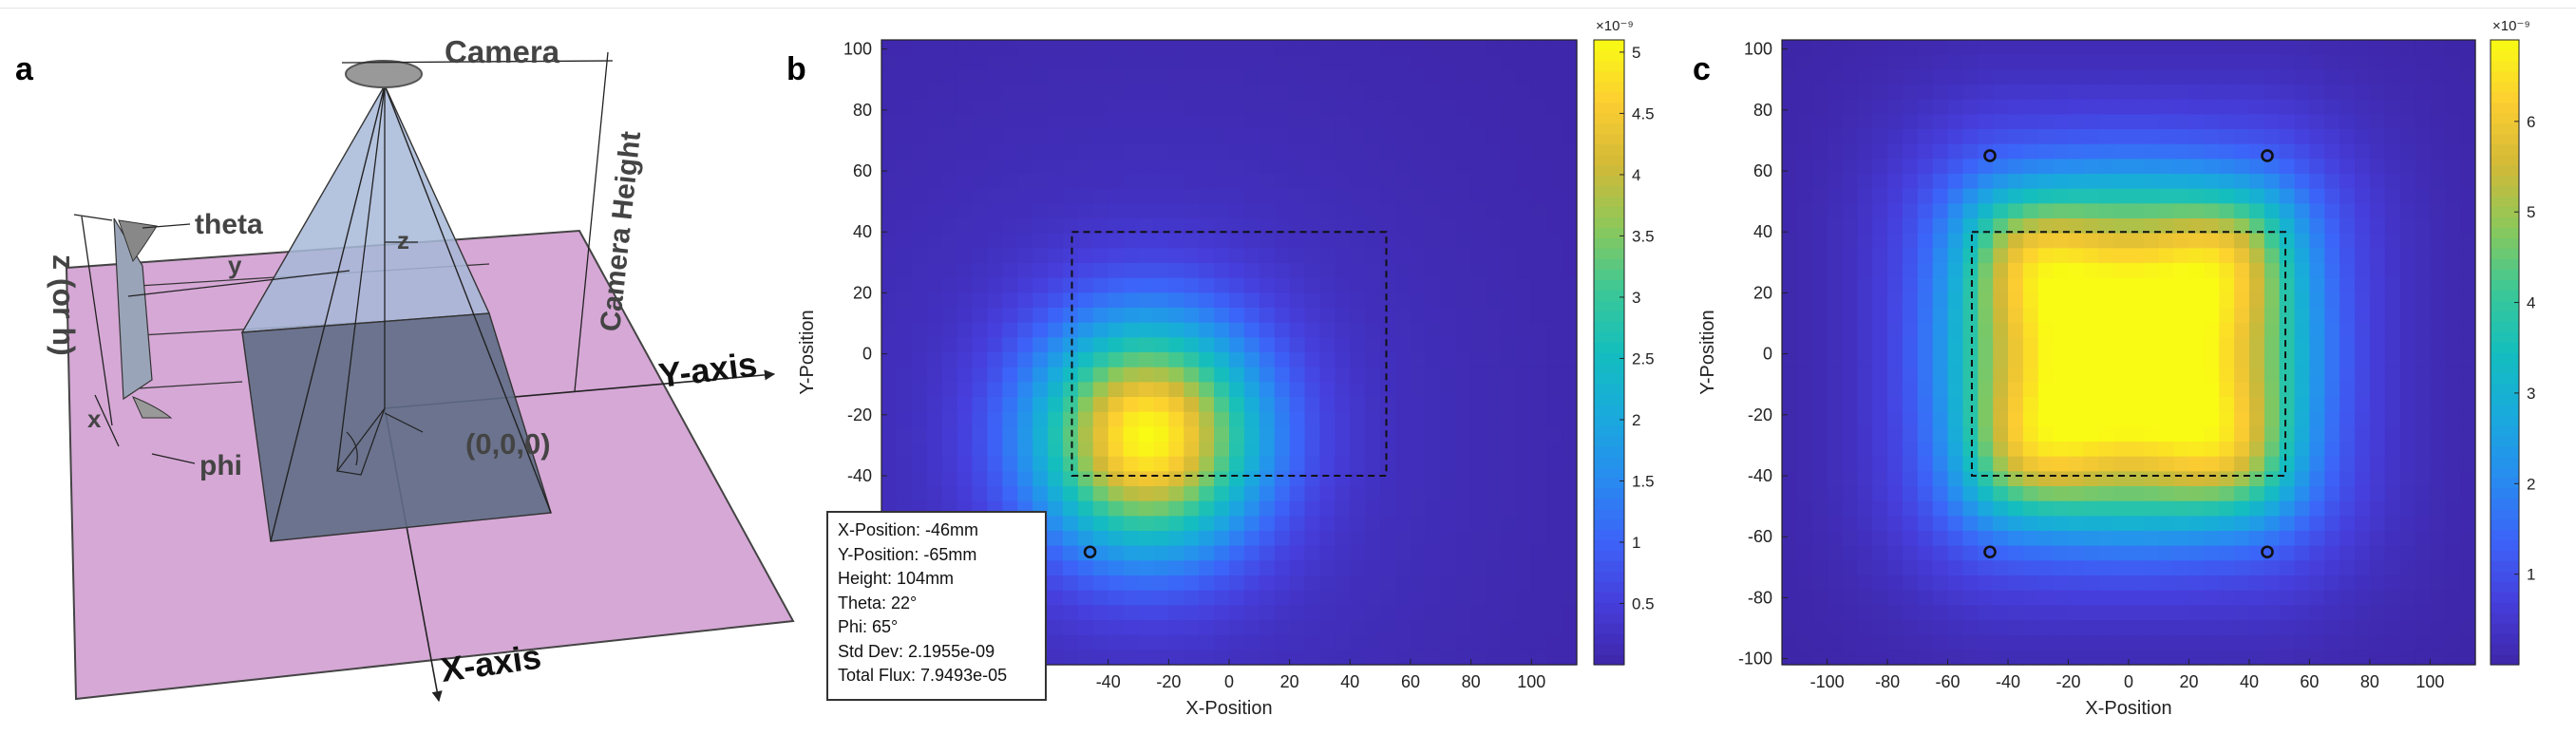 The height and width of the screenshot is (735, 2576). What do you see at coordinates (2531, 394) in the screenshot?
I see `colorbar-tick-label: 3` at bounding box center [2531, 394].